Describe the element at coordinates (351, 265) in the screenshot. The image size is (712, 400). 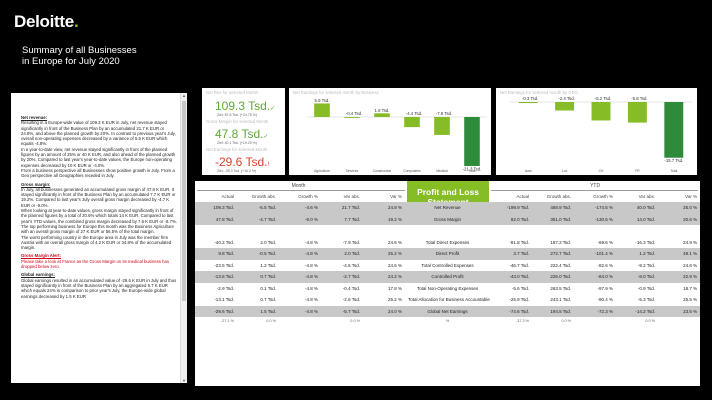
I see `month-cell: -4.6 Tsd.` at that location.